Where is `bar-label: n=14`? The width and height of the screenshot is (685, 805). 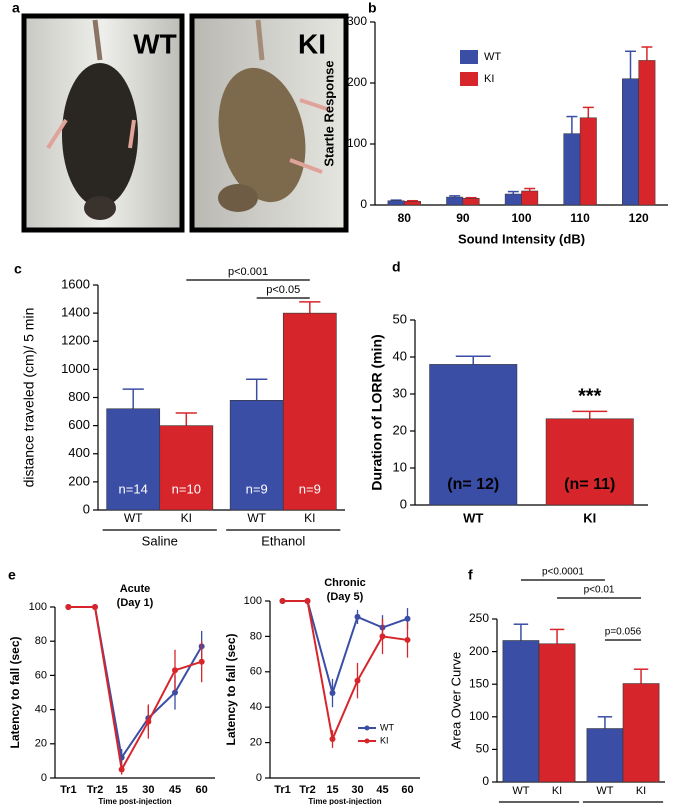
bar-label: n=14 is located at coordinates (133, 488).